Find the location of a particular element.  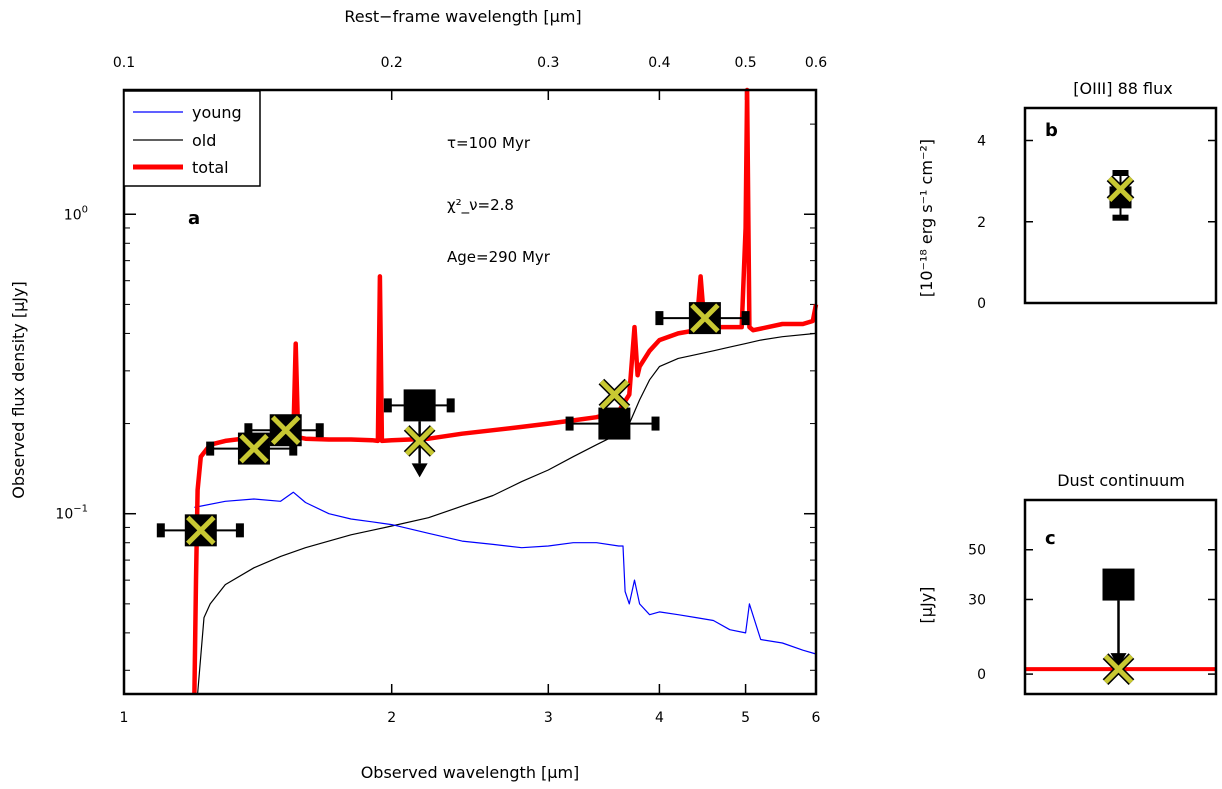

panel-b-model-point is located at coordinates (1120, 189).